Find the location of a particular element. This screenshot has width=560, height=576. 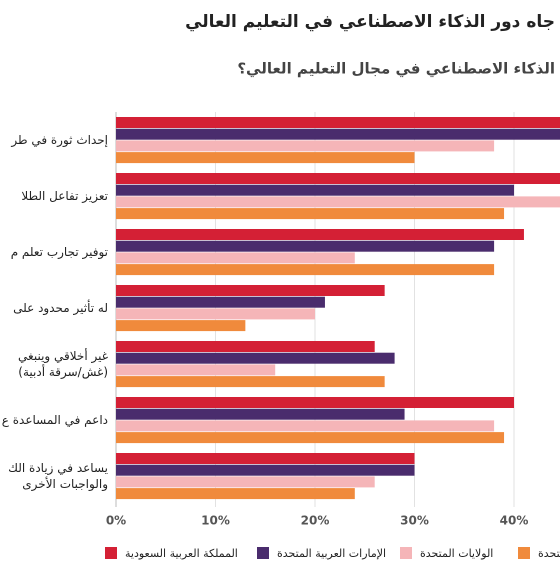

x-tick-label: 40% is located at coordinates (514, 521).